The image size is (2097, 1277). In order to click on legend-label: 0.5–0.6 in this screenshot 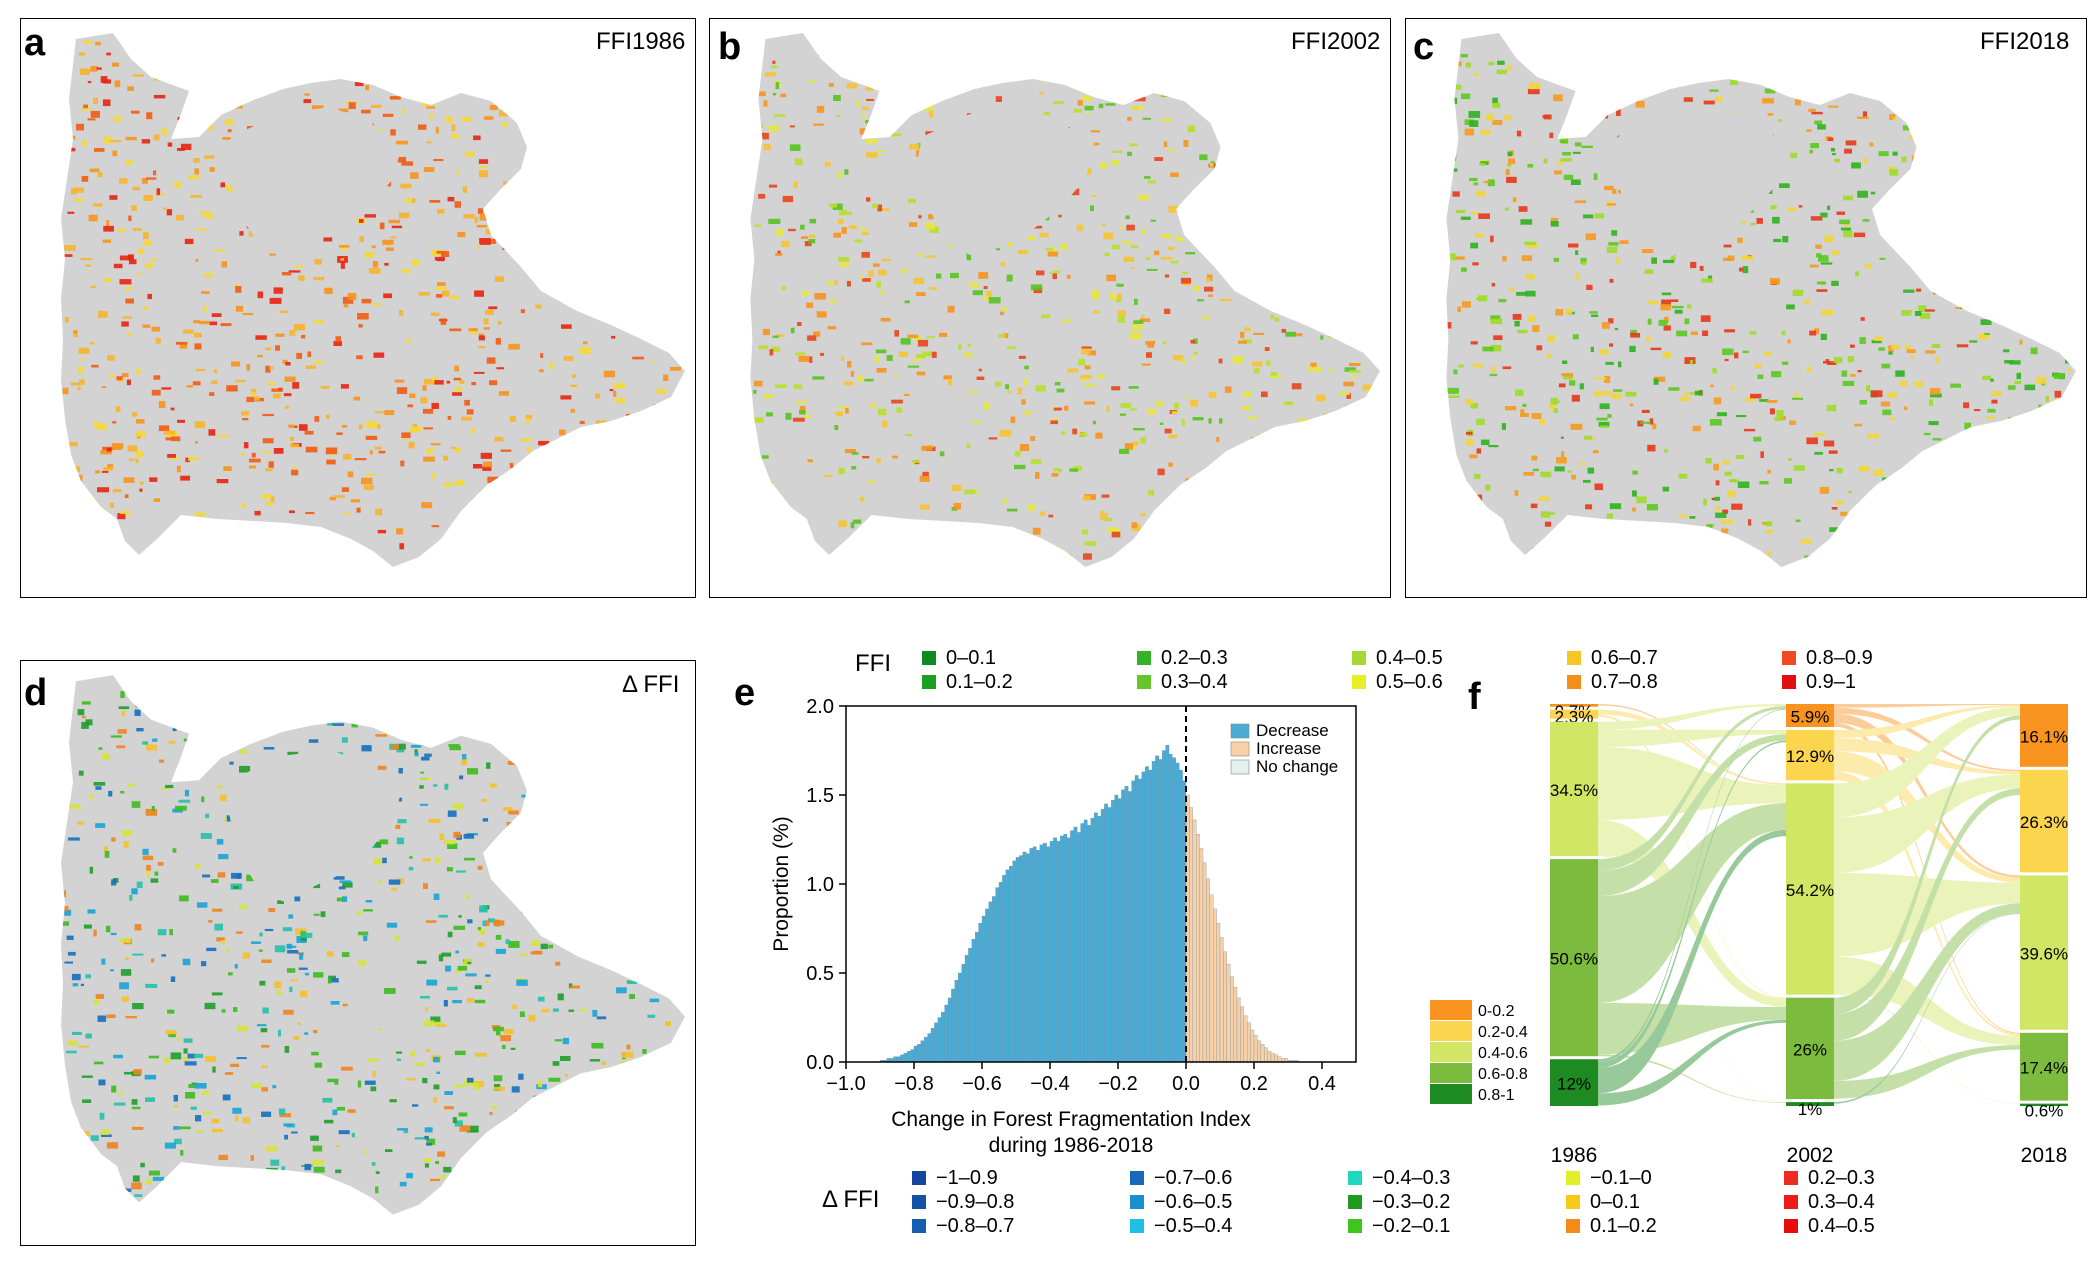, I will do `click(1409, 682)`.